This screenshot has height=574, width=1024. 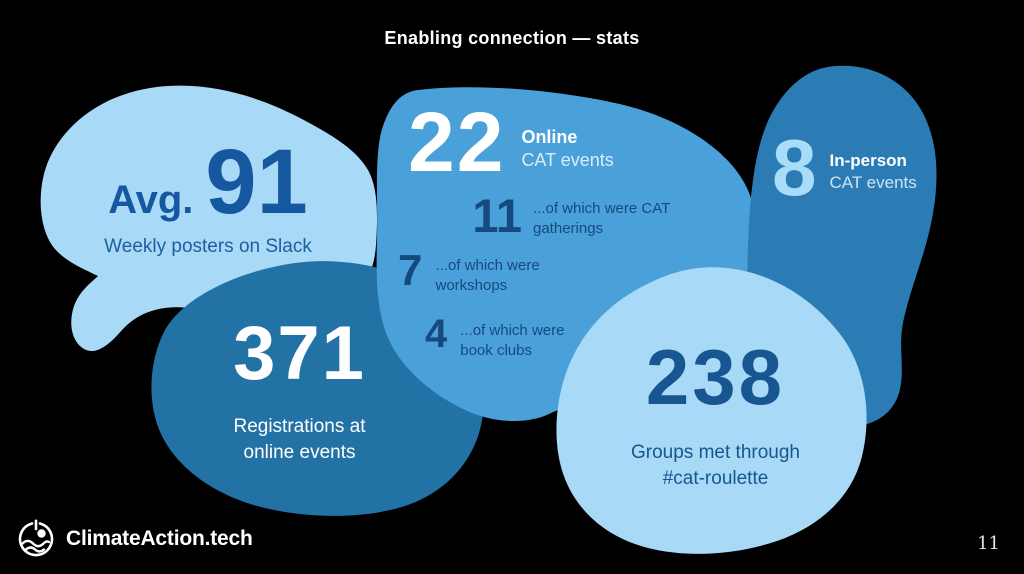 What do you see at coordinates (256, 182) in the screenshot?
I see `stat-slack-value: 91` at bounding box center [256, 182].